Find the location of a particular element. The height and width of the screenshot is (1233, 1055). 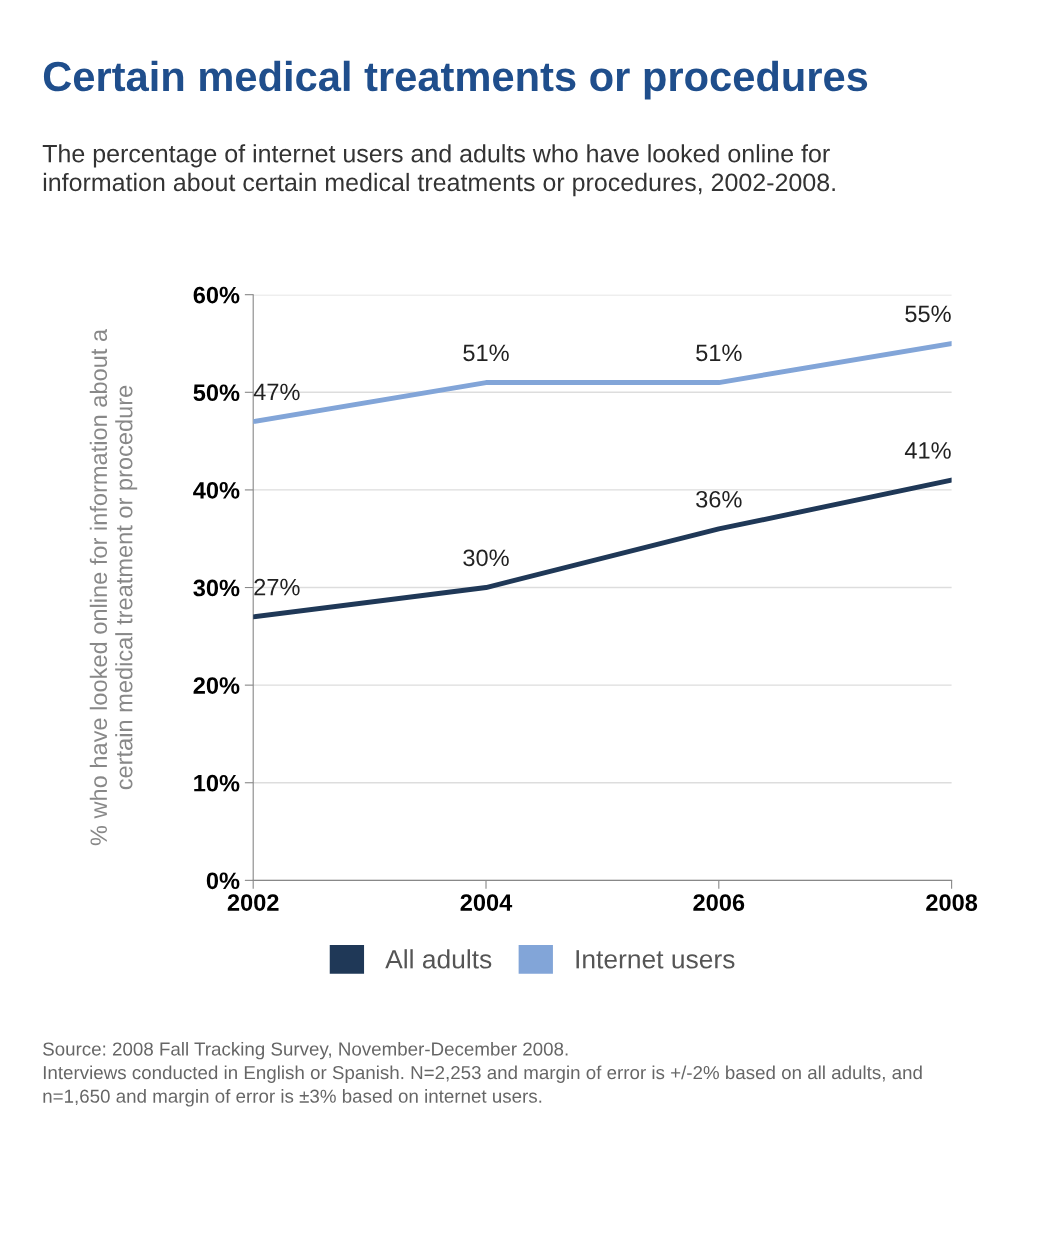

line-series is located at coordinates (602, 548).